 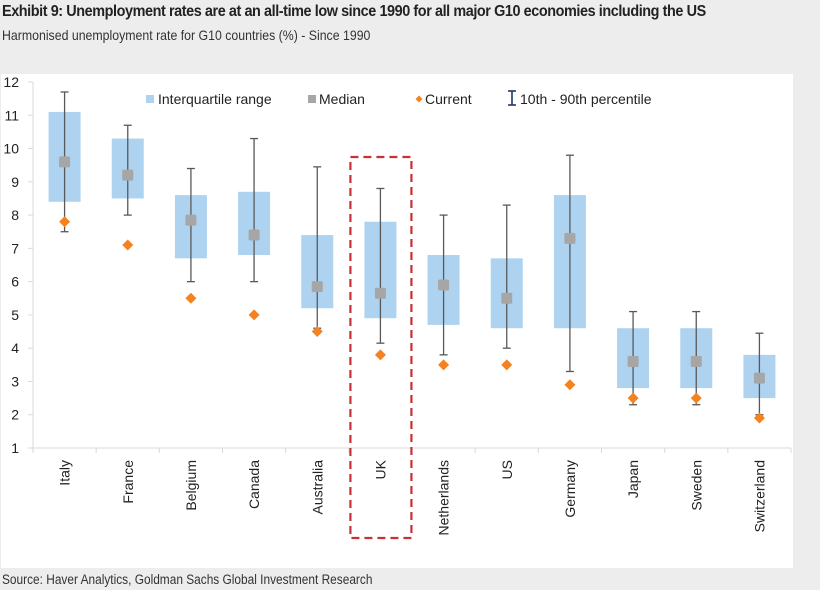 I want to click on legend-median-swatch, so click(x=312, y=99).